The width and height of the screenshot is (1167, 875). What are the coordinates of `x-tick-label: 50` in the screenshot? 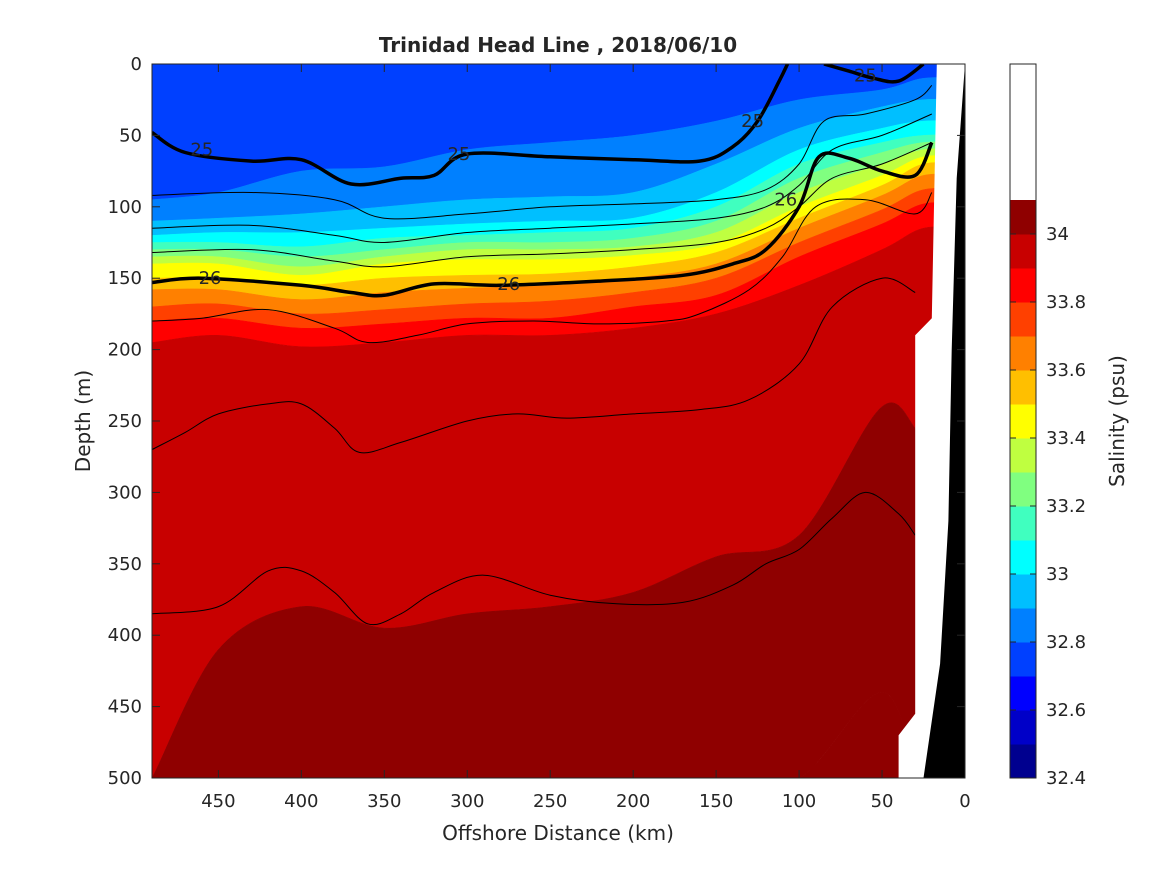 It's located at (882, 801).